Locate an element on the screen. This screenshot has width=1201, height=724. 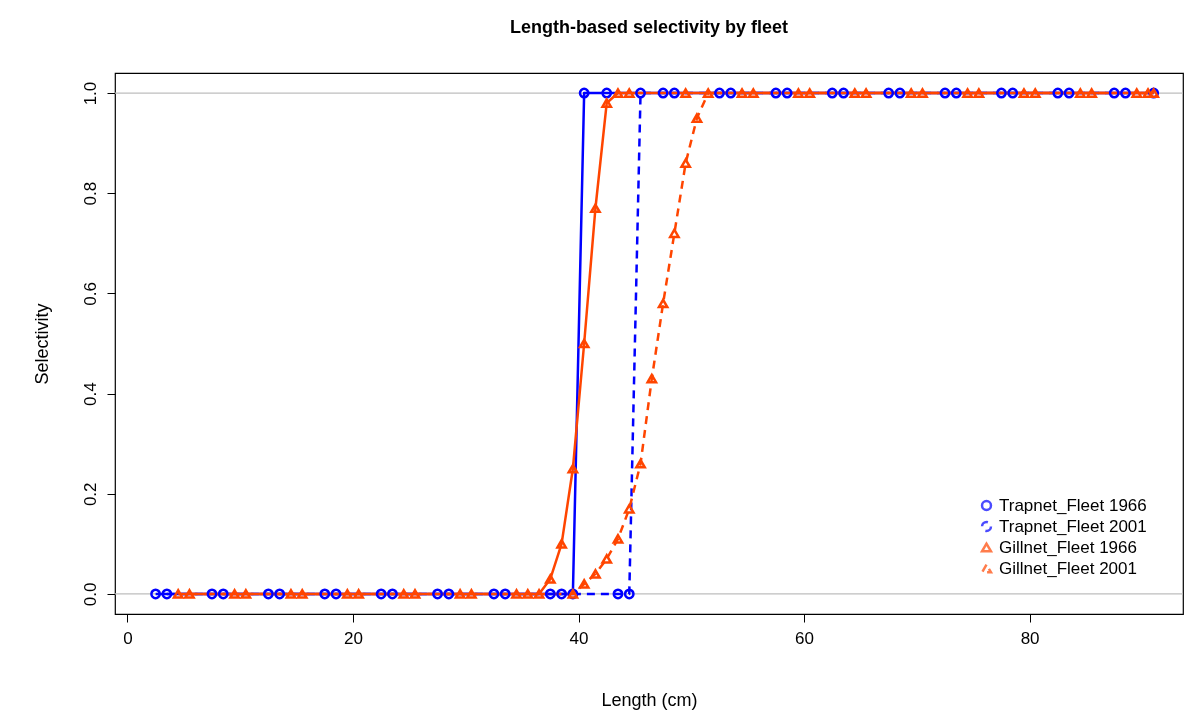
x-tick-label: 0 is located at coordinates (128, 638).